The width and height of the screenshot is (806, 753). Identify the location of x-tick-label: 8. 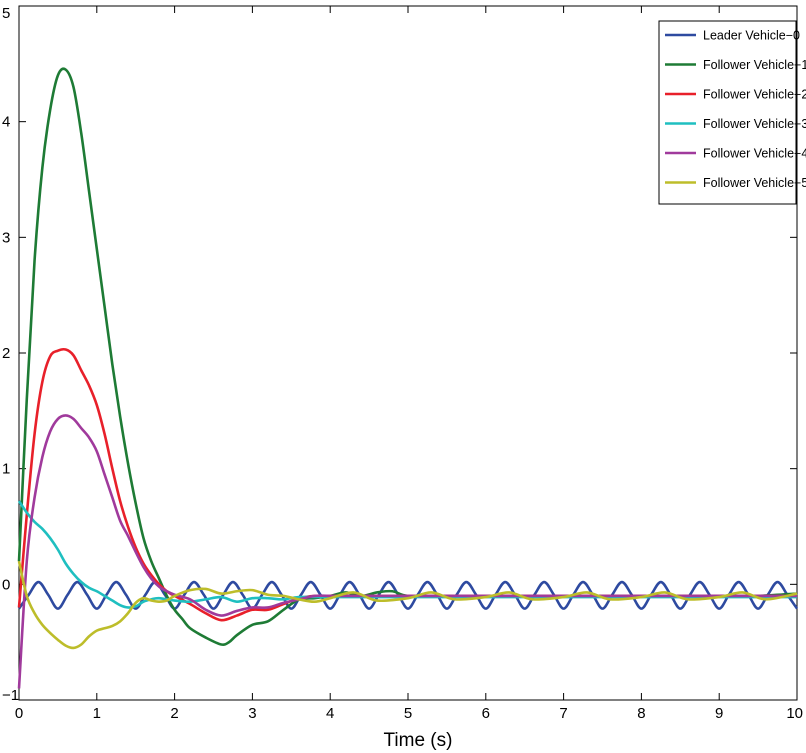
(641, 713).